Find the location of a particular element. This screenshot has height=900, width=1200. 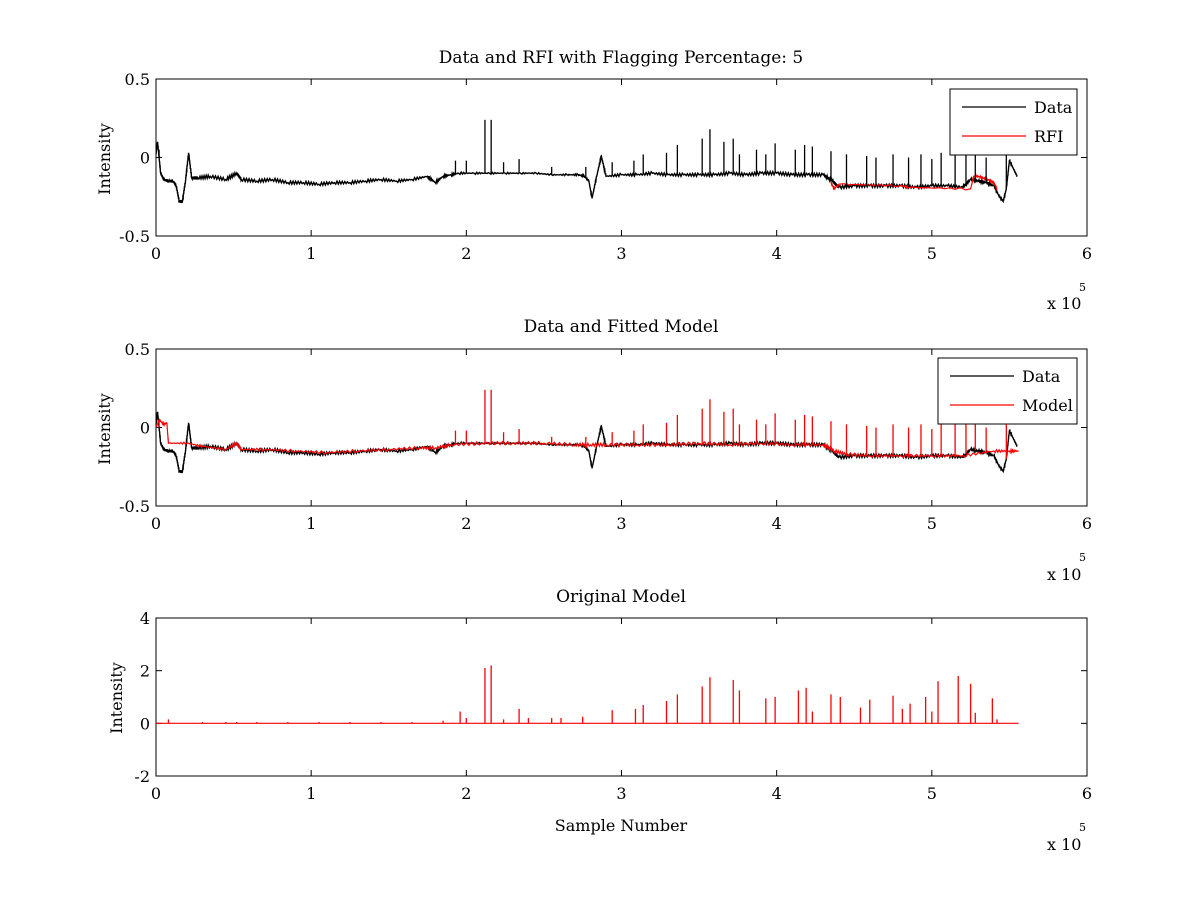

panel-1-title: Data and RFI with Flagging Percentage: 5 is located at coordinates (621, 58).